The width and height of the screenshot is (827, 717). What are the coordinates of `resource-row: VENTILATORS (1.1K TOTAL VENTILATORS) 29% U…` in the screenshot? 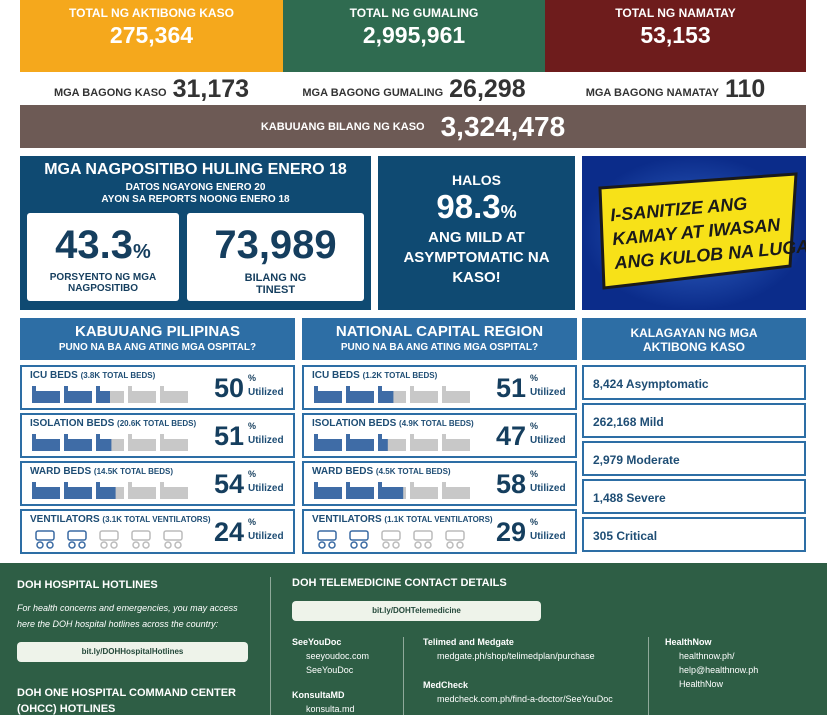 It's located at (439, 531).